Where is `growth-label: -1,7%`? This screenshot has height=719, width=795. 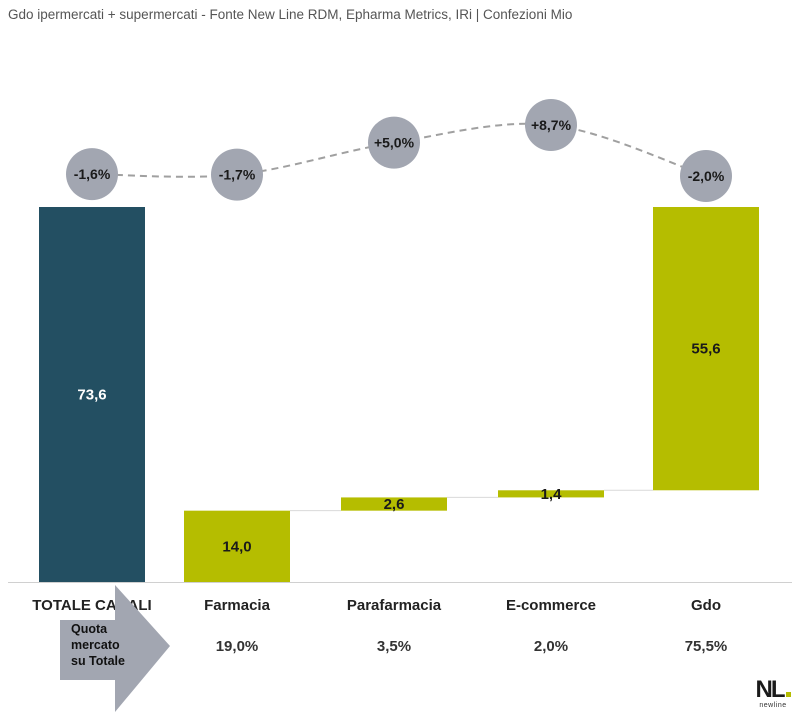 growth-label: -1,7% is located at coordinates (237, 175).